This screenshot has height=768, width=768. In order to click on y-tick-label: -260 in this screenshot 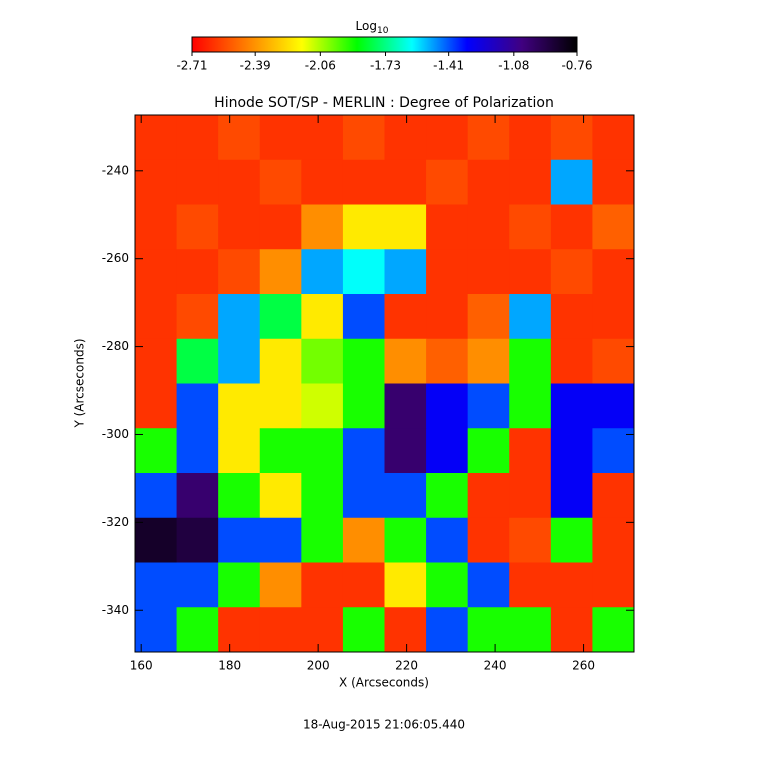, I will do `click(115, 258)`.